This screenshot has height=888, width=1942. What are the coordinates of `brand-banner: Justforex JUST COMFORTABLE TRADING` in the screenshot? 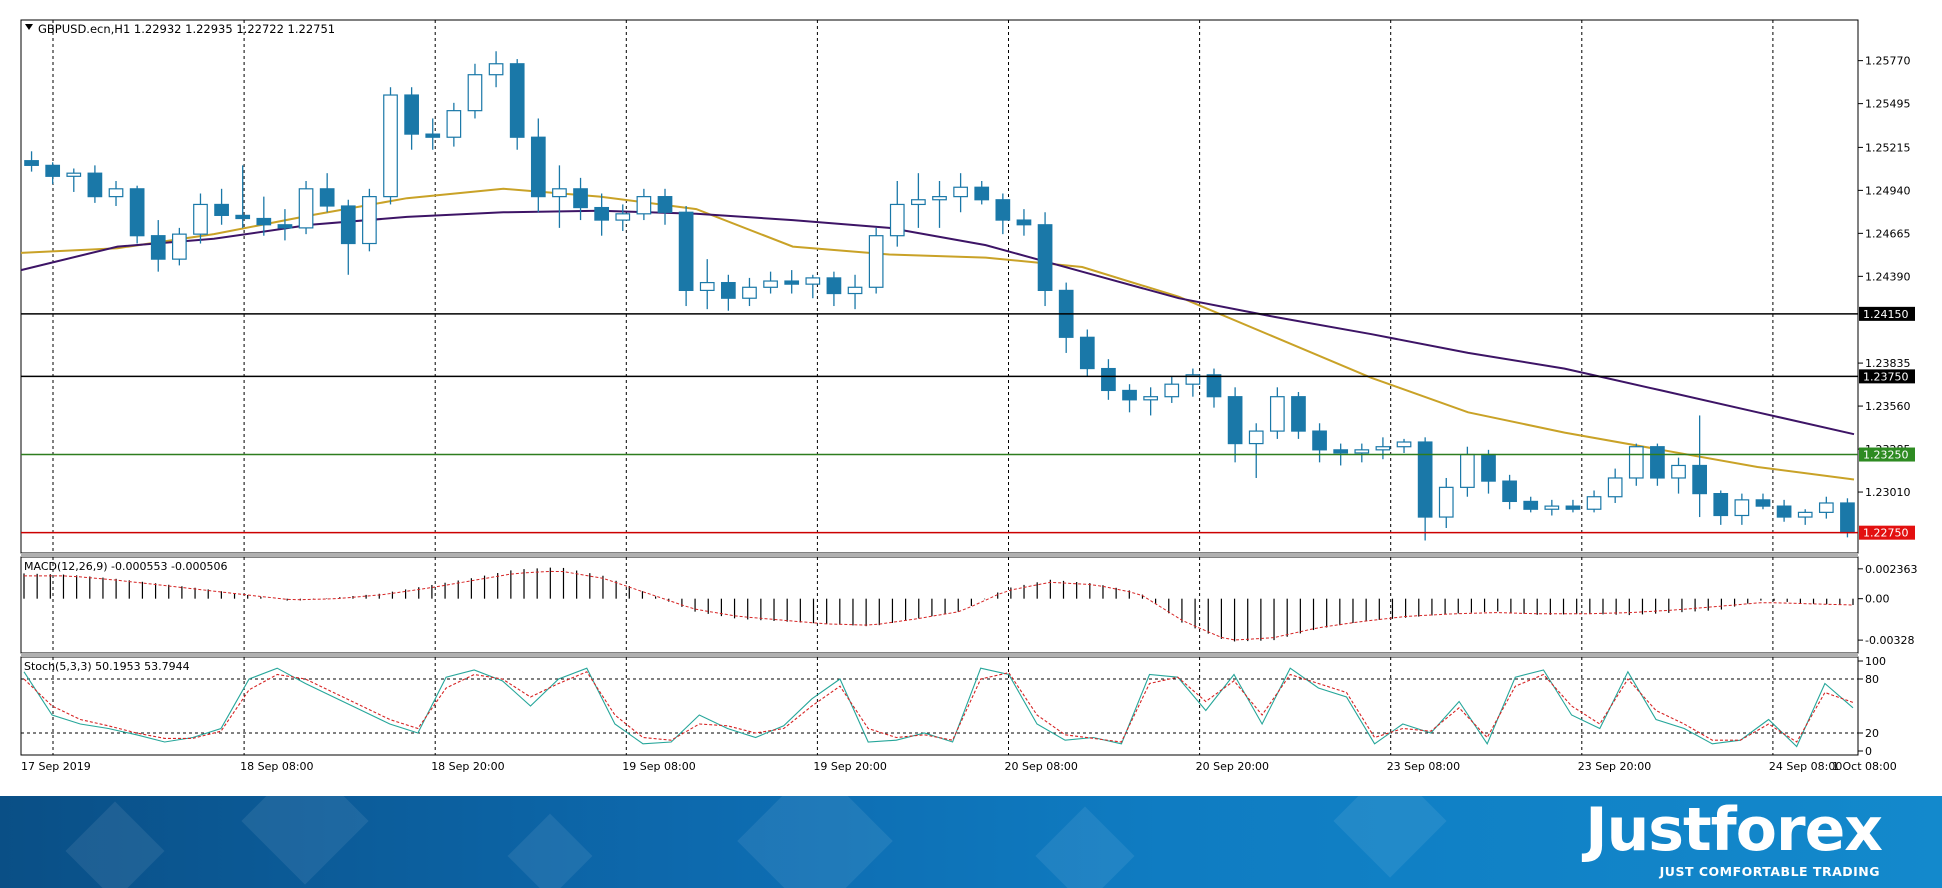 It's located at (971, 842).